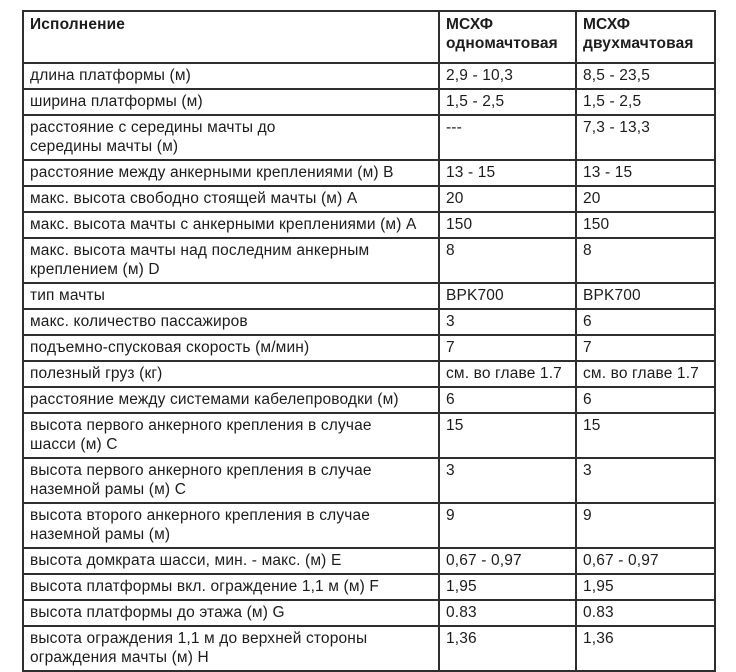  I want to click on table-row: длина платформы (м) 2,9 - 10,3 8,5 - 23,5, so click(369, 76).